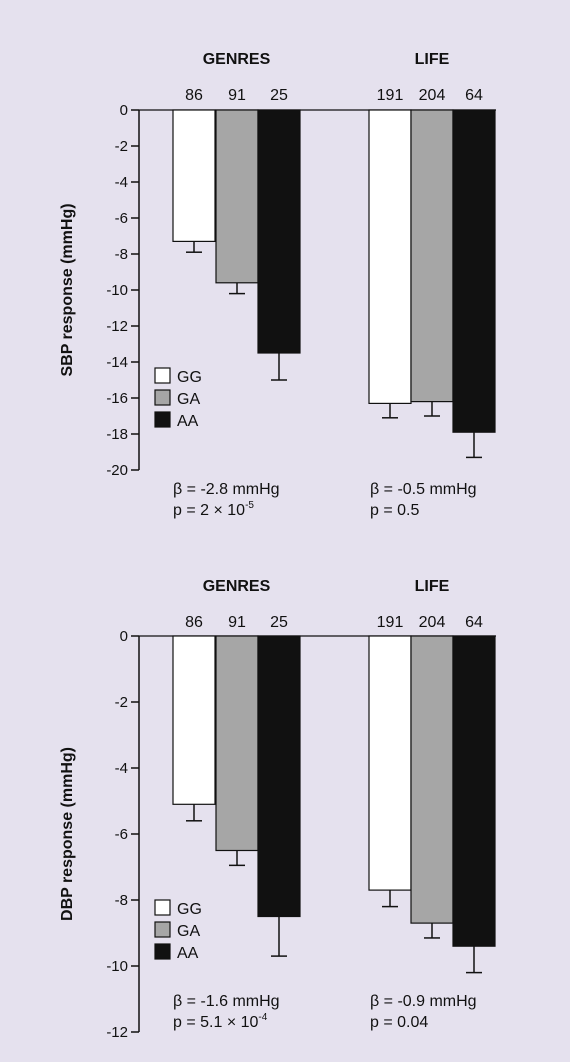 This screenshot has height=1062, width=570. What do you see at coordinates (67, 834) in the screenshot?
I see `y-axis-label: DBP response (mmHg)` at bounding box center [67, 834].